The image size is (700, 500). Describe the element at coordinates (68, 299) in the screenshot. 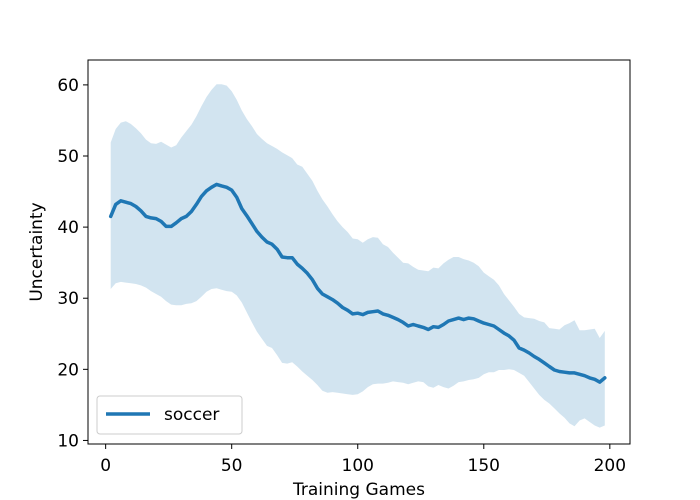

I see `y-tick-label: 30` at that location.